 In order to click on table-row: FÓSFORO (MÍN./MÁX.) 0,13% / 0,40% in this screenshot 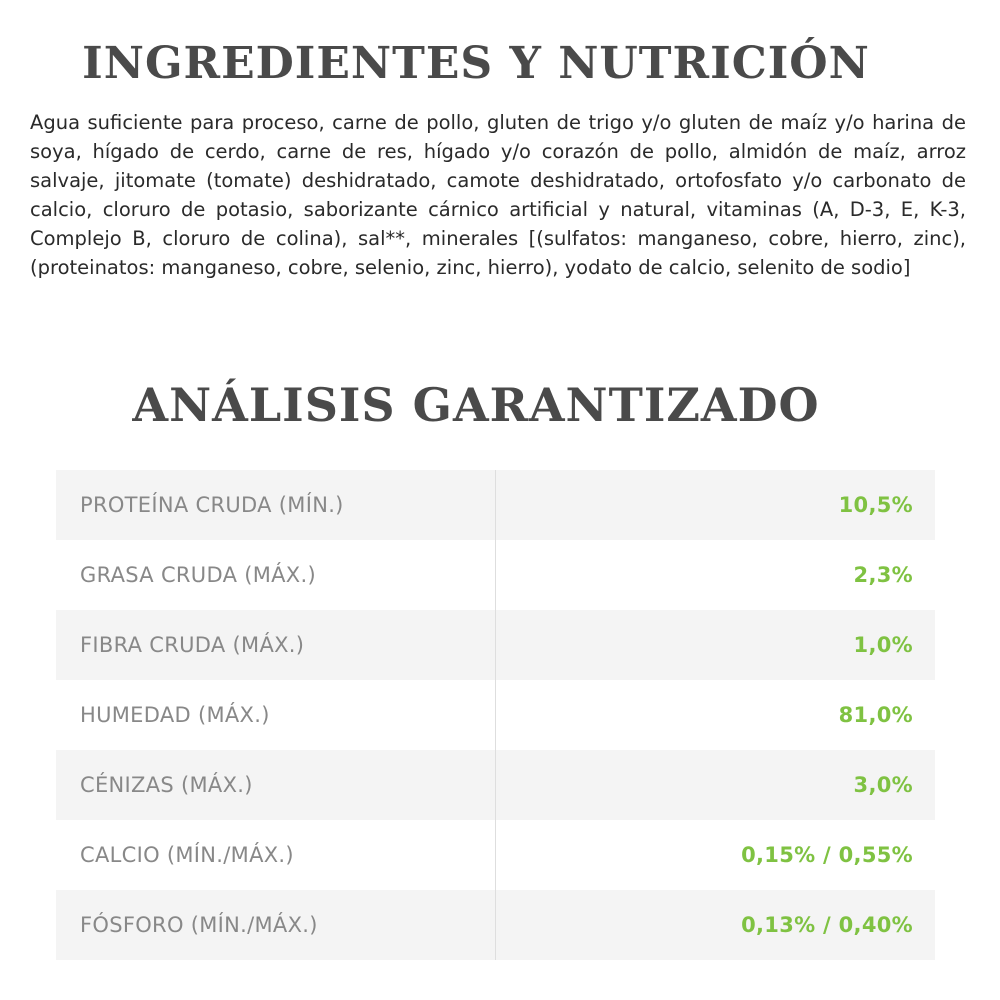, I will do `click(495, 925)`.